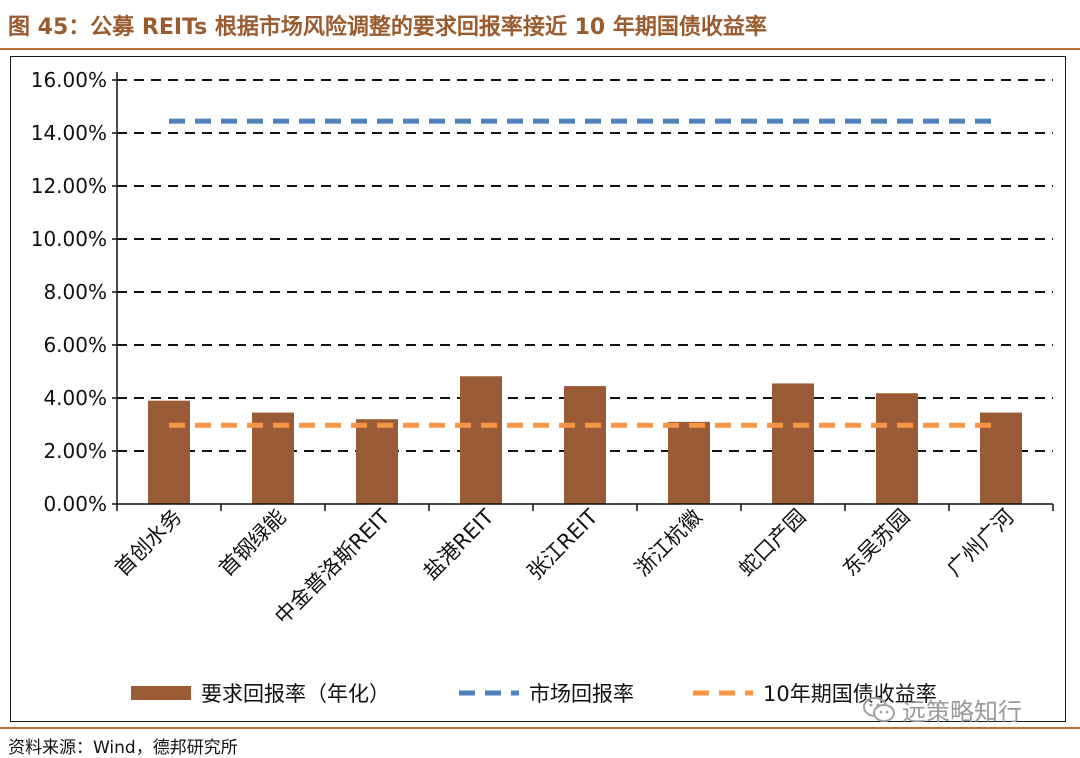 The image size is (1080, 758). I want to click on source-divider, so click(540, 728).